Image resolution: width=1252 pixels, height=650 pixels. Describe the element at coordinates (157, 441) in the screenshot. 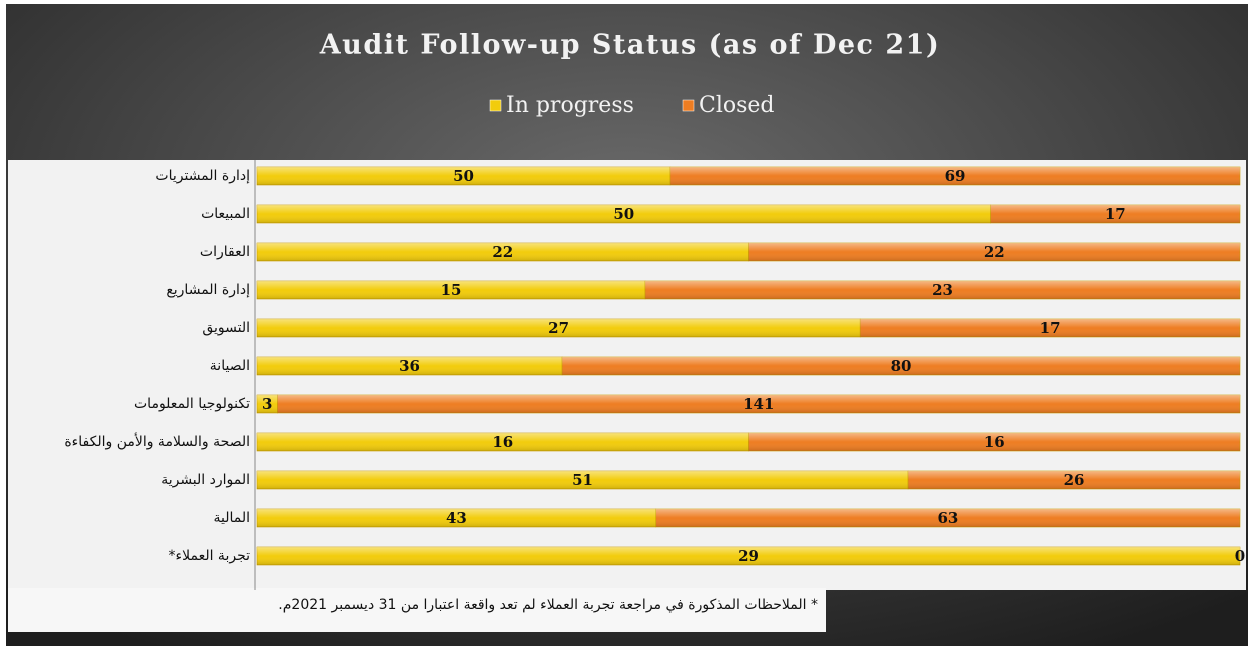

I see `y-tick-label: الصحة والسلامة والأمن والكفاءة` at that location.